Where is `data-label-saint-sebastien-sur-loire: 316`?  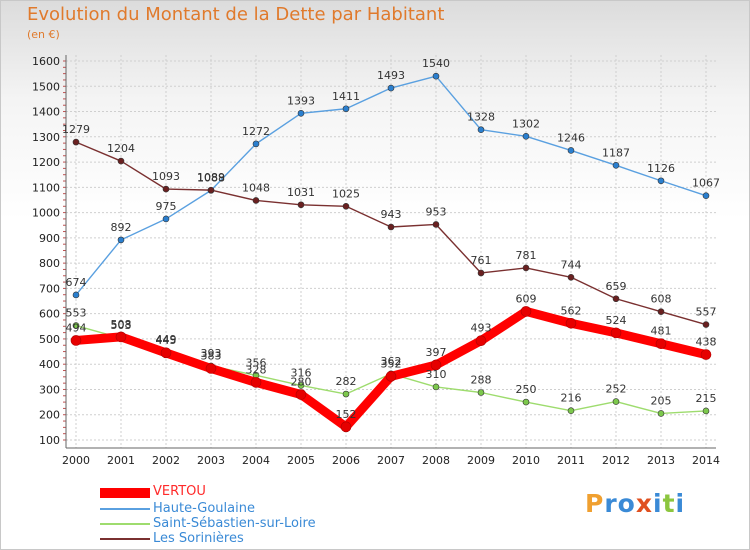 data-label-saint-sebastien-sur-loire: 316 is located at coordinates (301, 372).